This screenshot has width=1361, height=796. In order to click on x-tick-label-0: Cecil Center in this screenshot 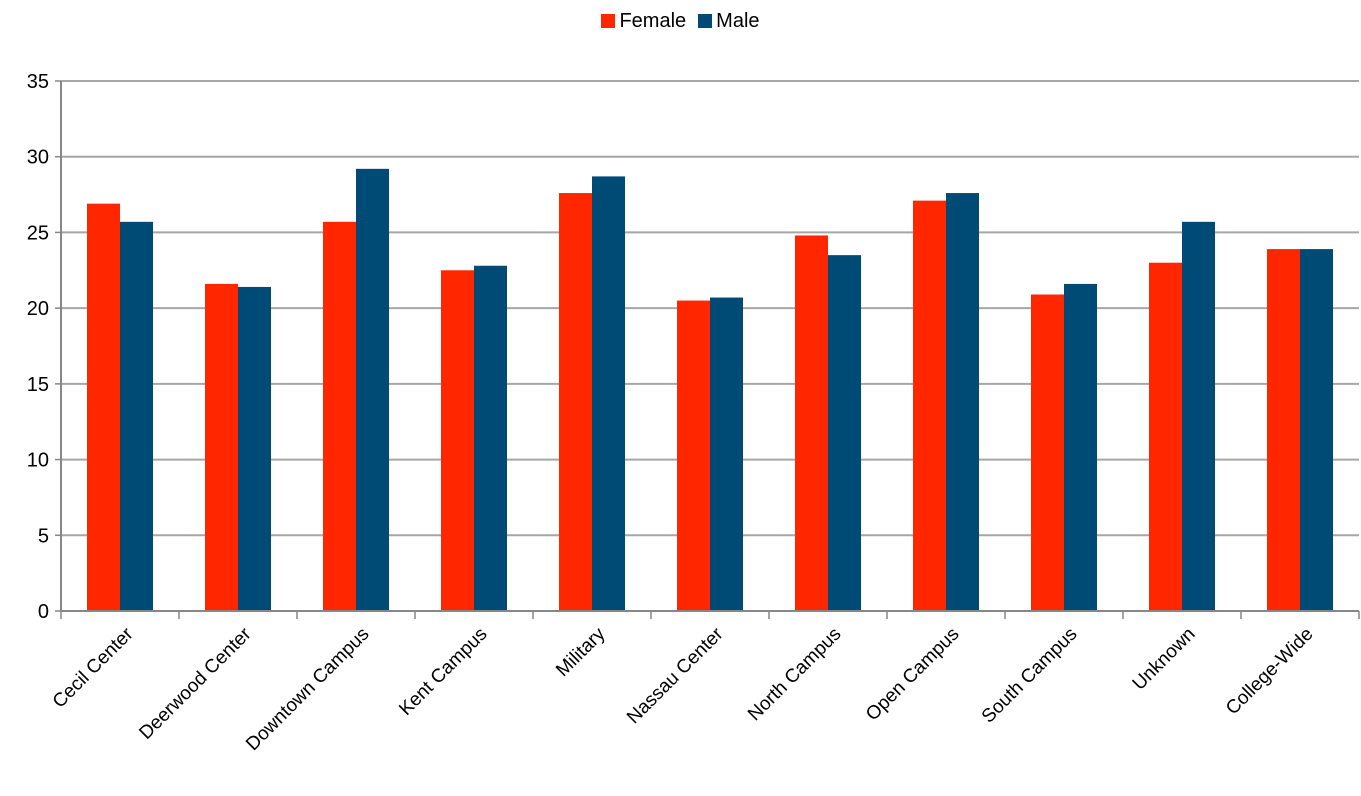, I will do `click(93, 667)`.